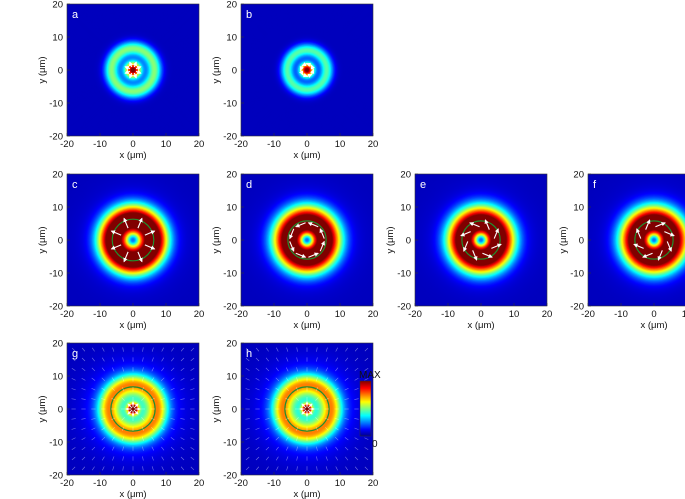  I want to click on y-tick-label: -20, so click(56, 137).